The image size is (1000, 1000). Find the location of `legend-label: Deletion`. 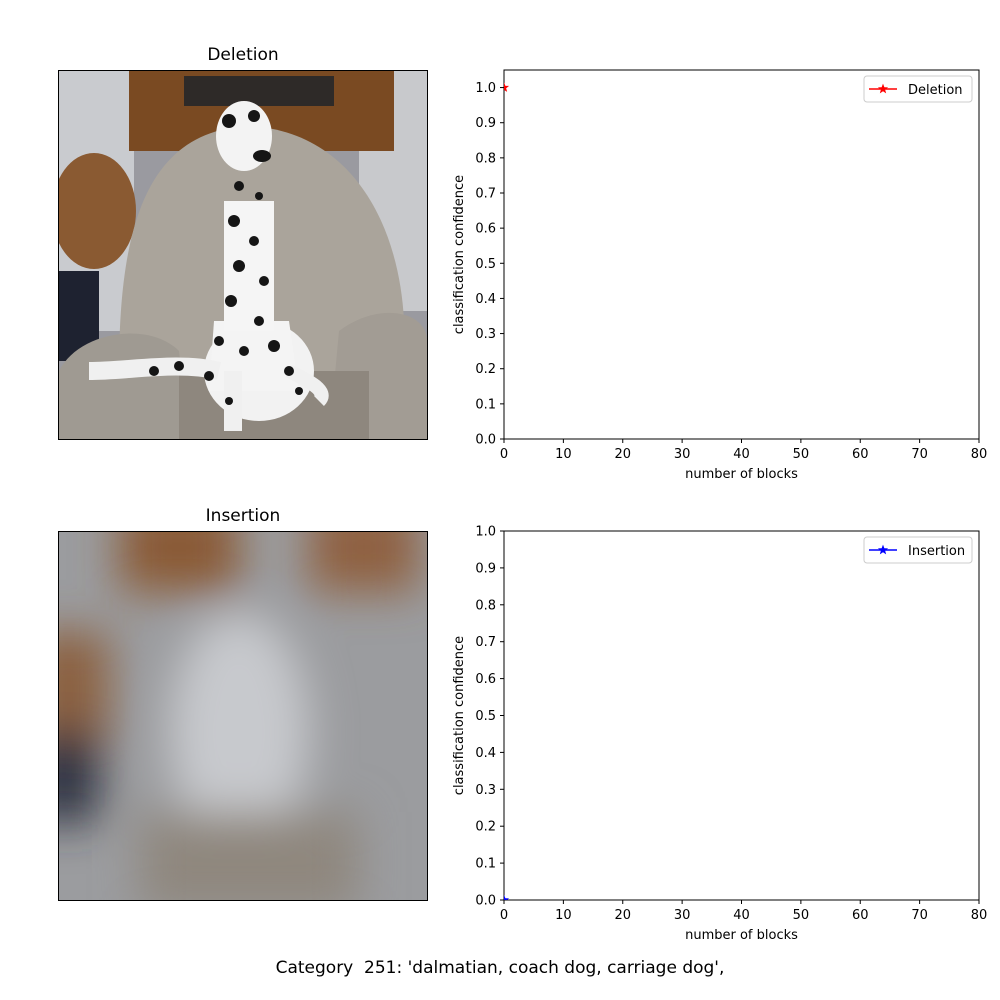

legend-label: Deletion is located at coordinates (935, 90).